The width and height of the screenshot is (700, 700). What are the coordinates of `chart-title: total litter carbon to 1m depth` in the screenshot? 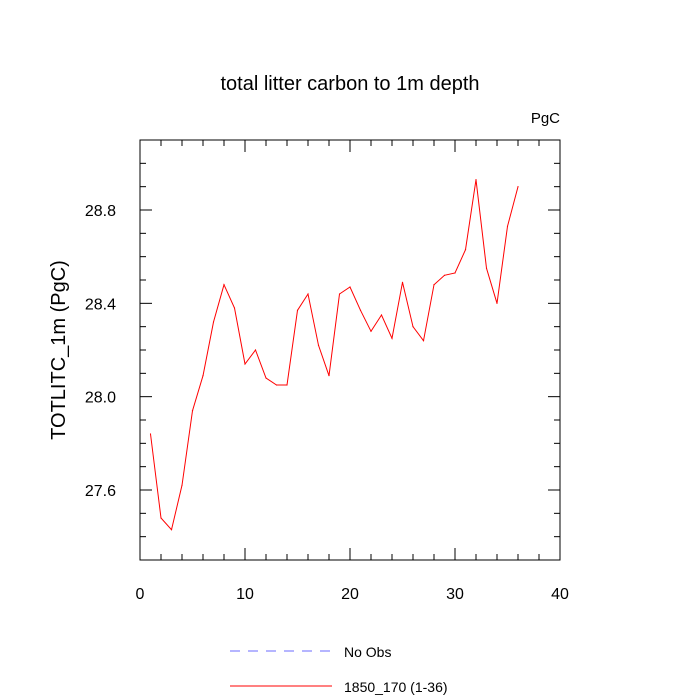 It's located at (349, 84).